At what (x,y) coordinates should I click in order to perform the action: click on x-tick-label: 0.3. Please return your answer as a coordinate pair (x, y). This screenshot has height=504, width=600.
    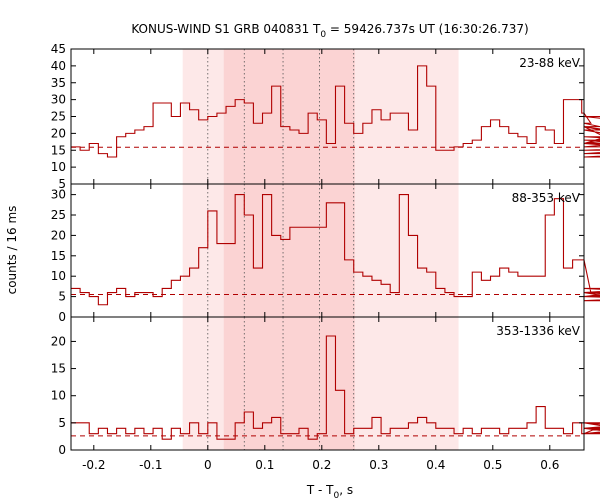
    Looking at the image, I should click on (378, 465).